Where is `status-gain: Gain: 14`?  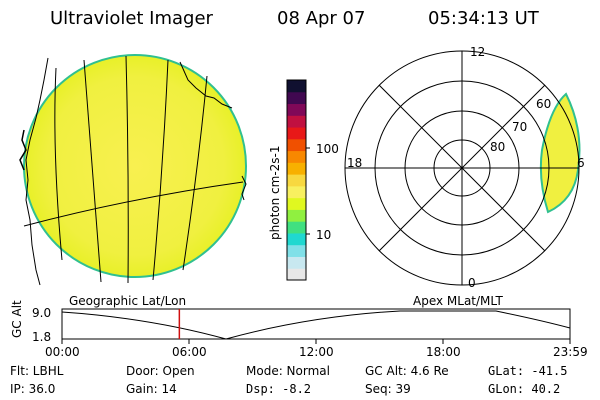
status-gain: Gain: 14 is located at coordinates (151, 389).